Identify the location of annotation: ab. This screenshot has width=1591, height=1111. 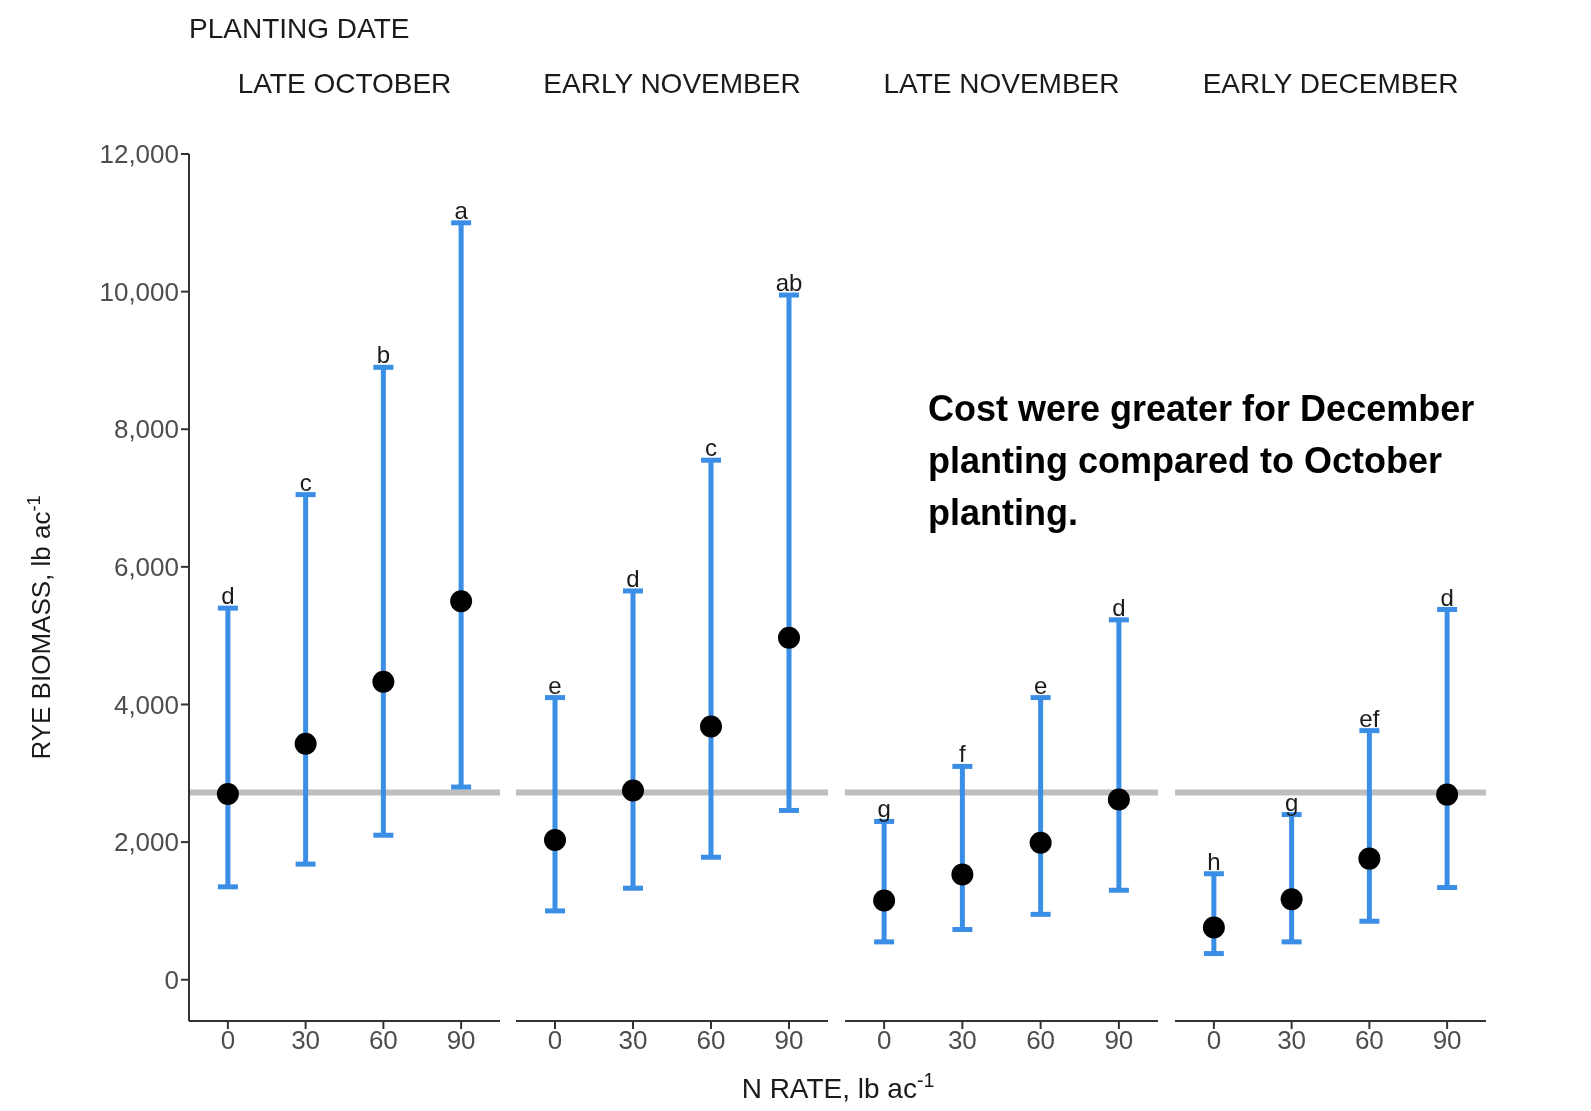
(789, 283).